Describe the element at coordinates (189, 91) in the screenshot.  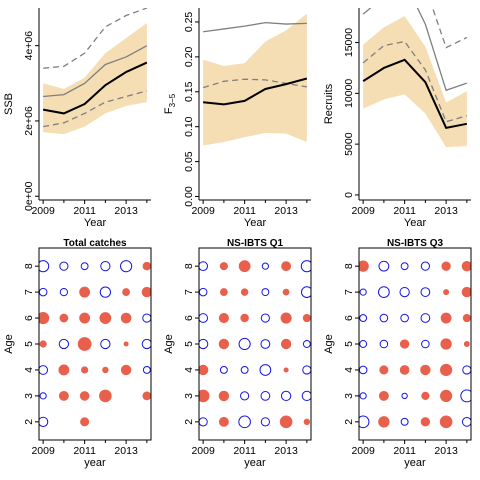
I see `y-tick-label: 0.15` at that location.